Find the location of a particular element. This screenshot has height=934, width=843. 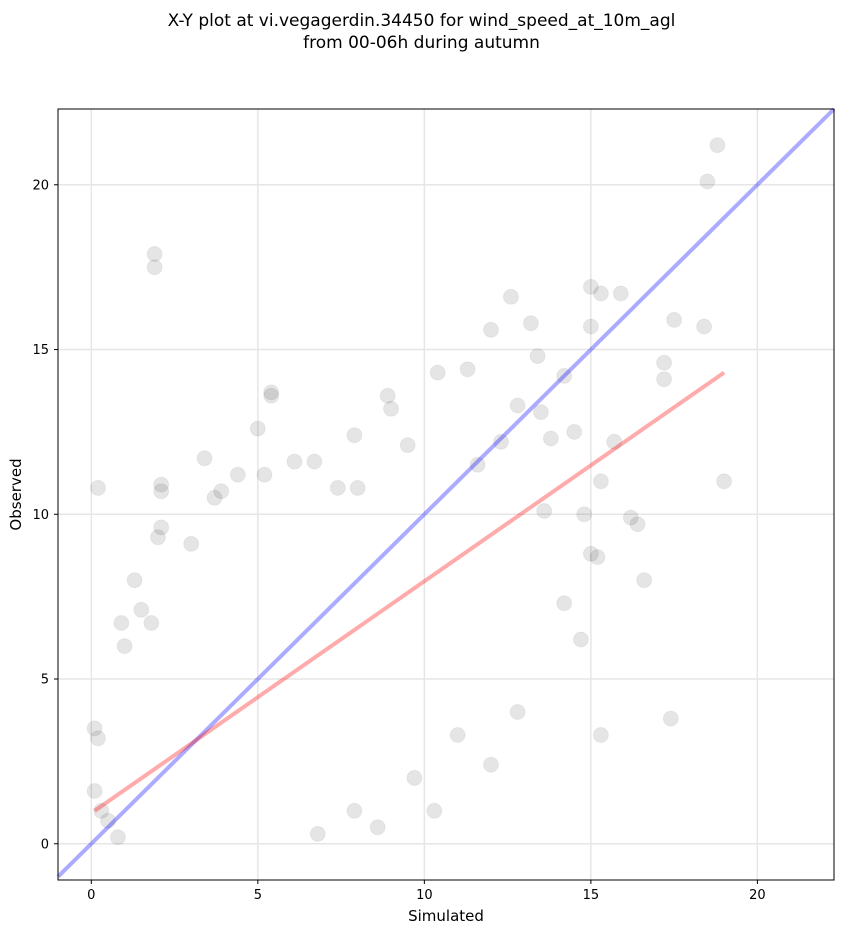

x-tick-label: 20 is located at coordinates (757, 895).